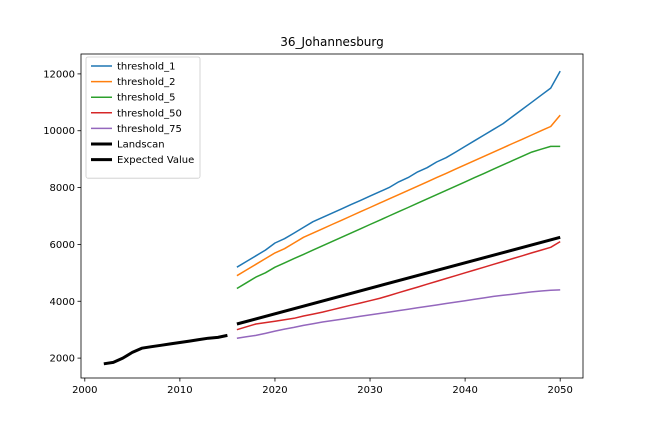  Describe the element at coordinates (274, 390) in the screenshot. I see `x-tick-label: 2020` at that location.